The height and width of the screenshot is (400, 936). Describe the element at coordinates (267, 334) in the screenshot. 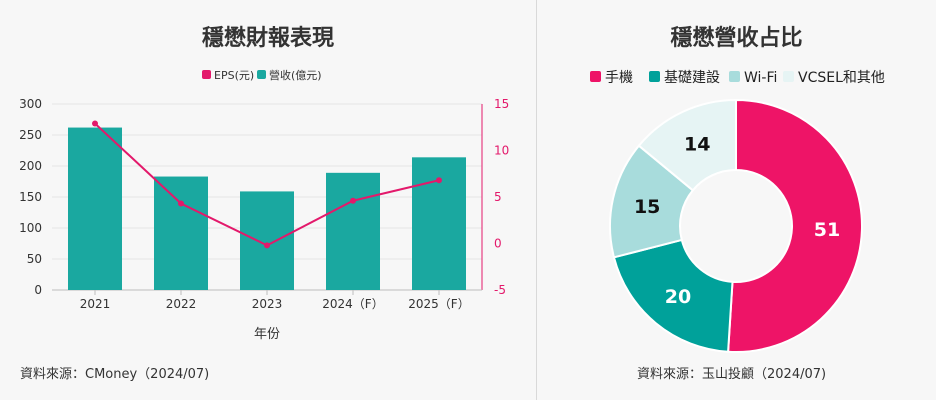

I see `x-axis-title: 年份` at that location.